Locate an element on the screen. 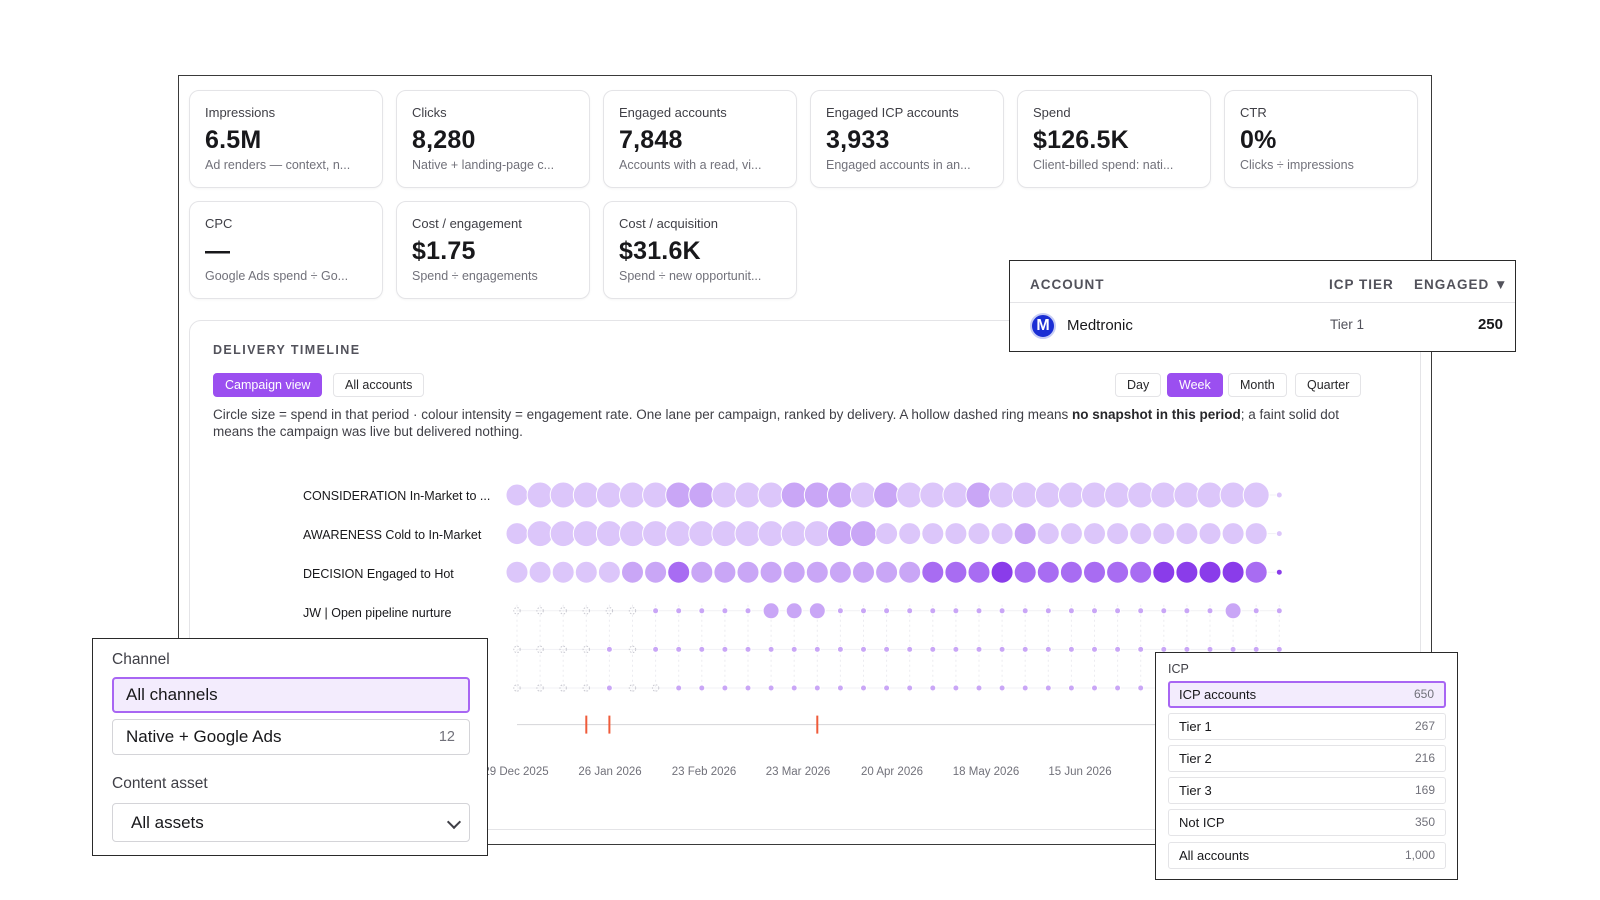  engaged-column-header: ENGAGED ▼ is located at coordinates (1461, 284).